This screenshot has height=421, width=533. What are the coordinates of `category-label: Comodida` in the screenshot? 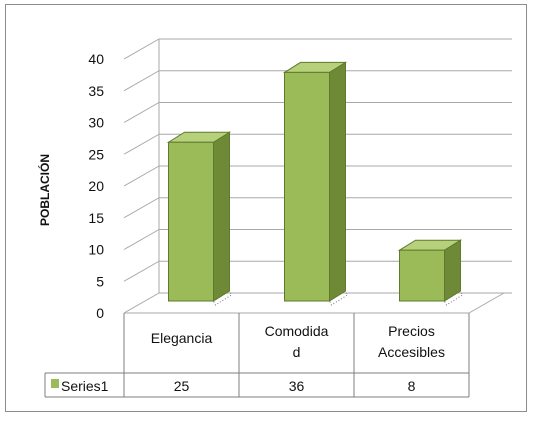 It's located at (297, 331).